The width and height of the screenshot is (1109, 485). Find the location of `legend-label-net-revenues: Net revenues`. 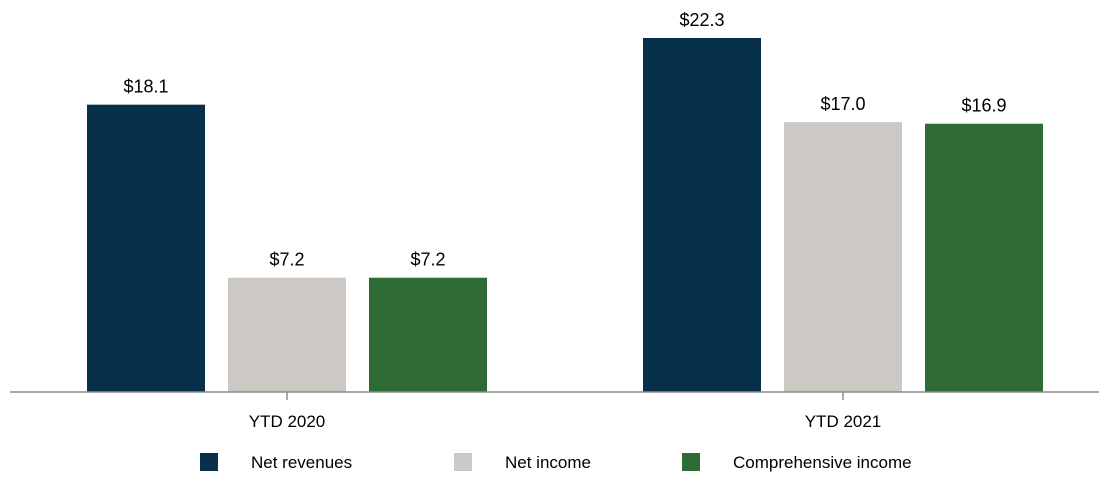

legend-label-net-revenues: Net revenues is located at coordinates (301, 462).